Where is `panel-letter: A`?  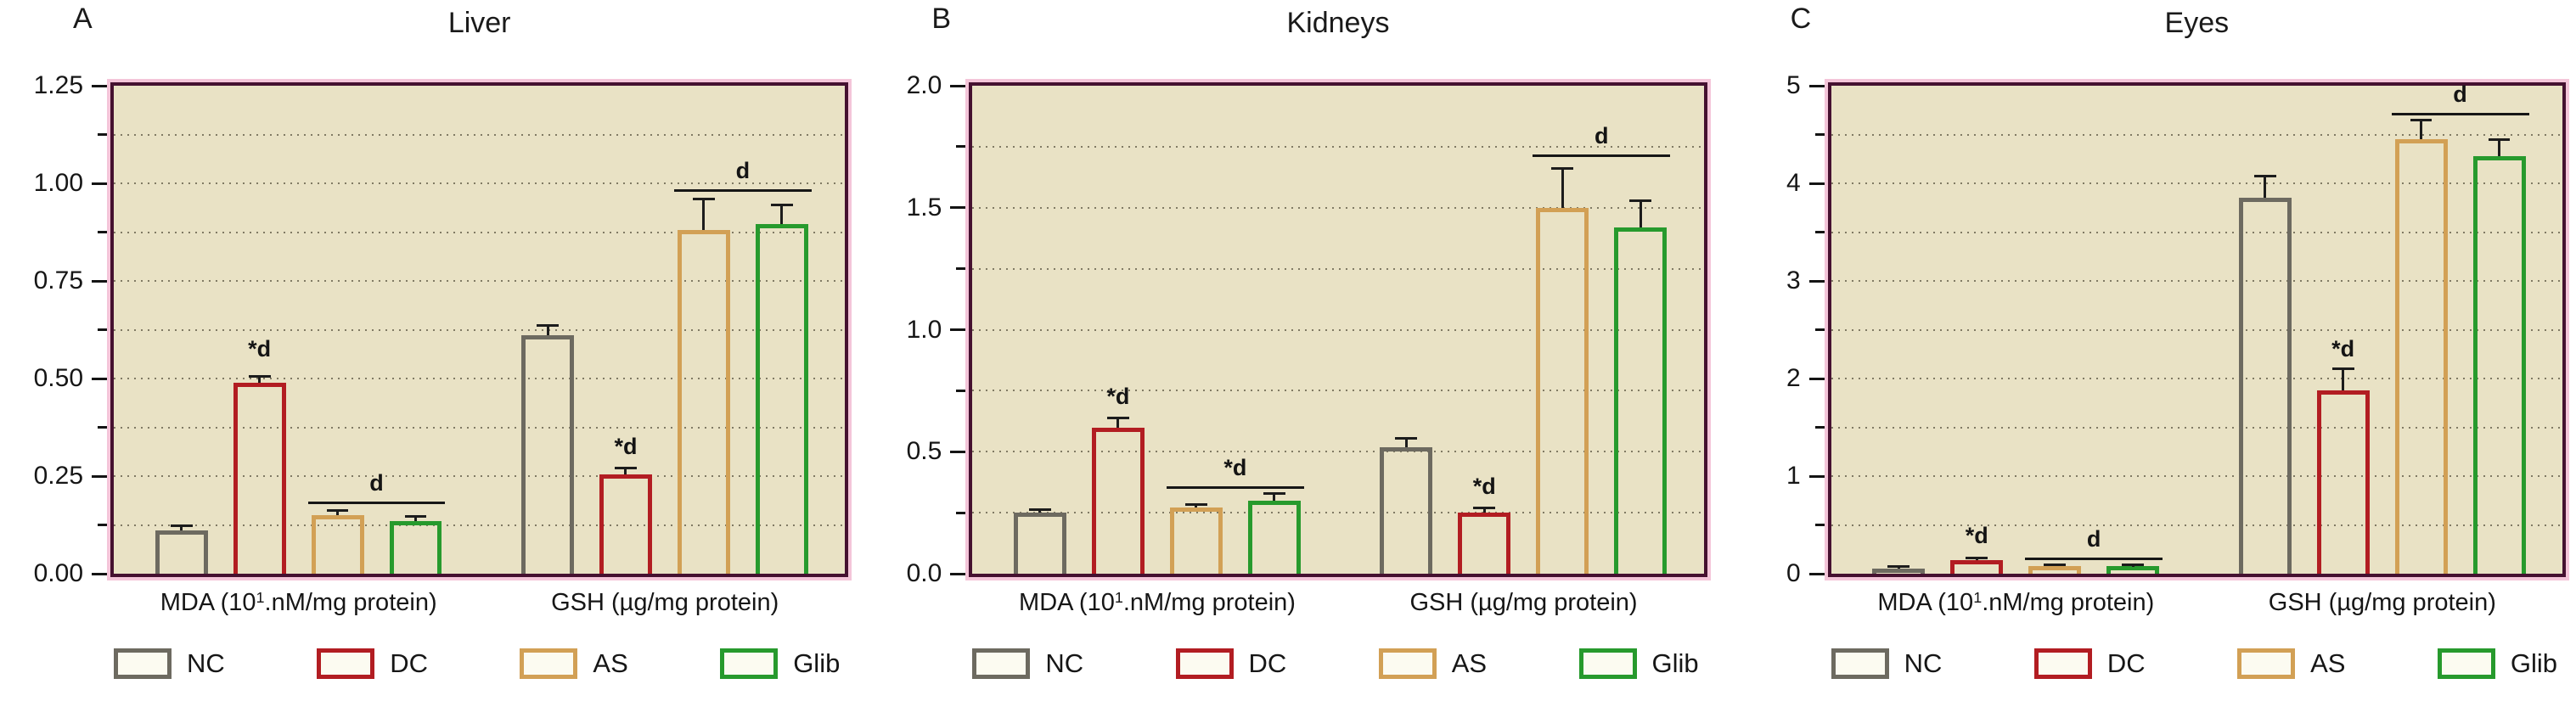
panel-letter: A is located at coordinates (83, 19).